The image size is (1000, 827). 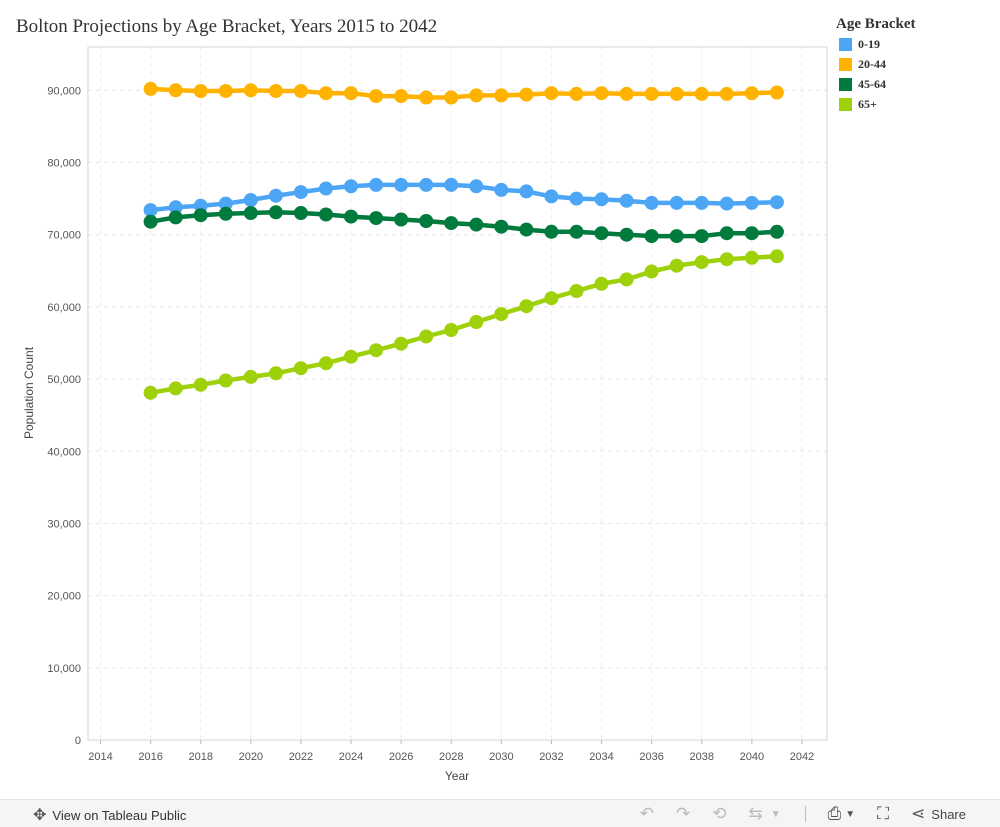 I want to click on x-tick-label: 2014, so click(x=100, y=757).